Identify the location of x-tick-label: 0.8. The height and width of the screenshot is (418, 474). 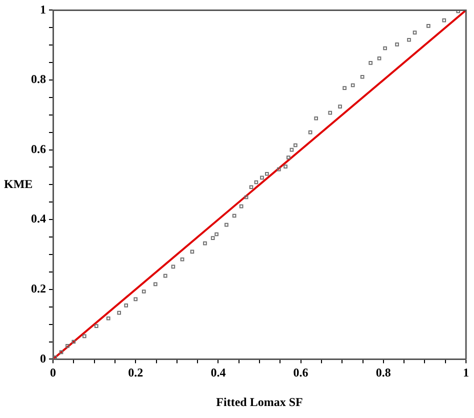
(383, 372).